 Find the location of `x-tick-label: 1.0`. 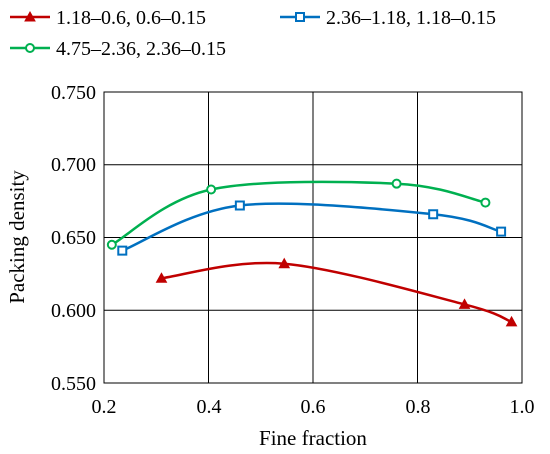

x-tick-label: 1.0 is located at coordinates (522, 407).